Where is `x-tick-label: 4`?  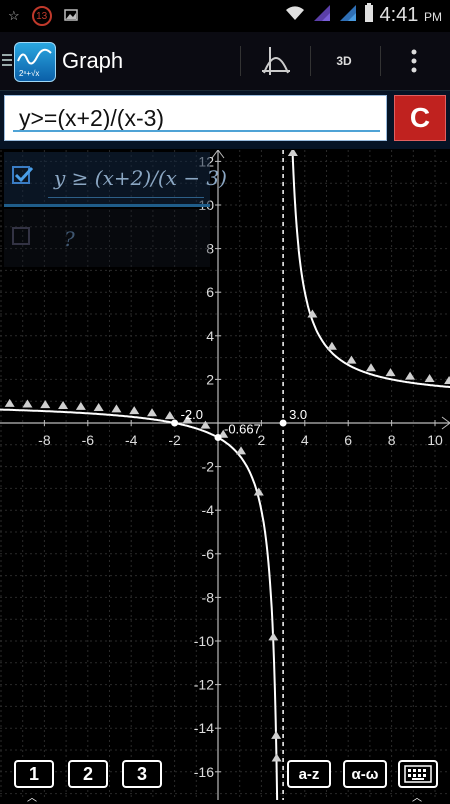
x-tick-label: 4 is located at coordinates (305, 440).